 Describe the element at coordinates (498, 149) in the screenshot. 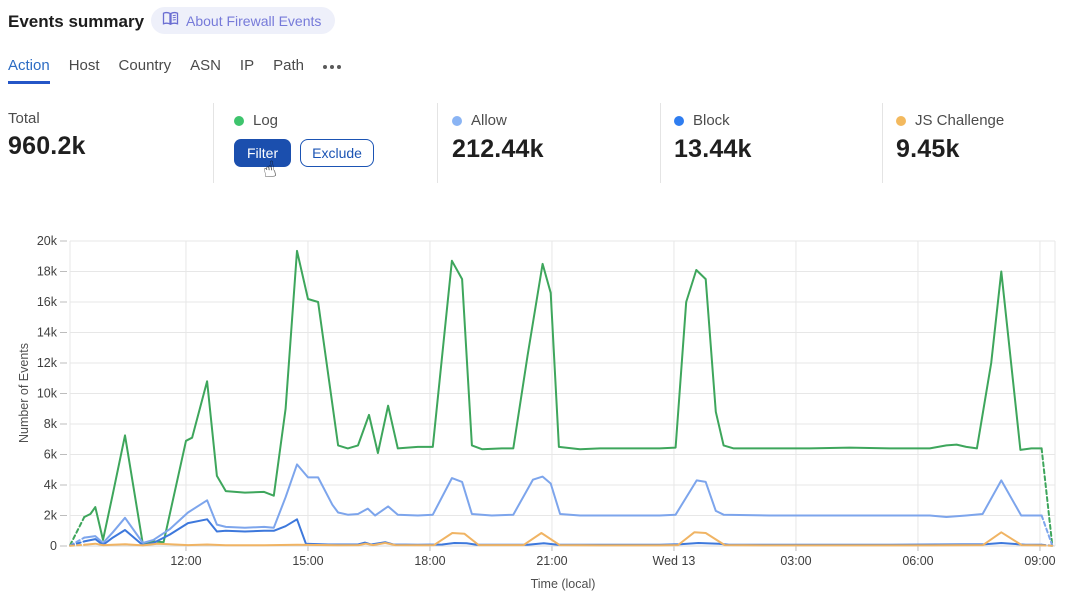

I see `stat-value-allow: 212.44k` at that location.